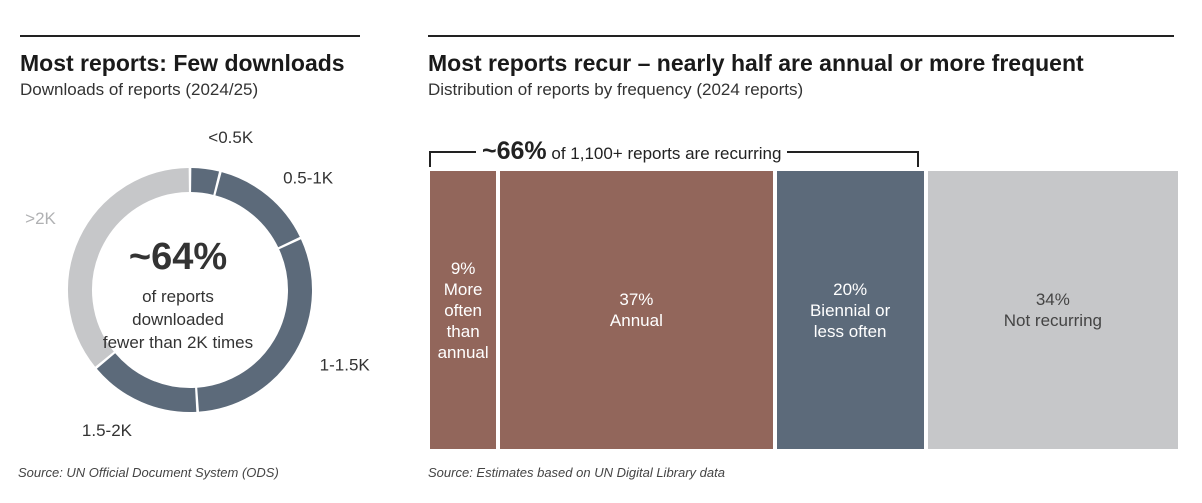 Image resolution: width=1202 pixels, height=503 pixels. I want to click on donut-slice-label: >2K, so click(40, 218).